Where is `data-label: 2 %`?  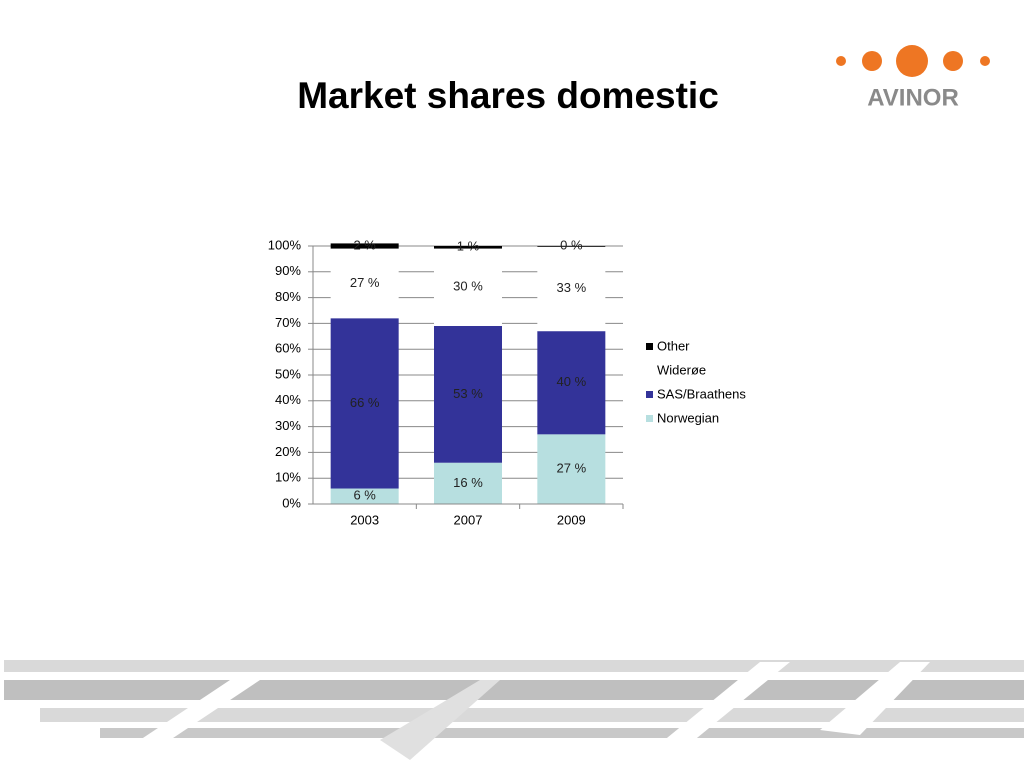
data-label: 2 % is located at coordinates (364, 244).